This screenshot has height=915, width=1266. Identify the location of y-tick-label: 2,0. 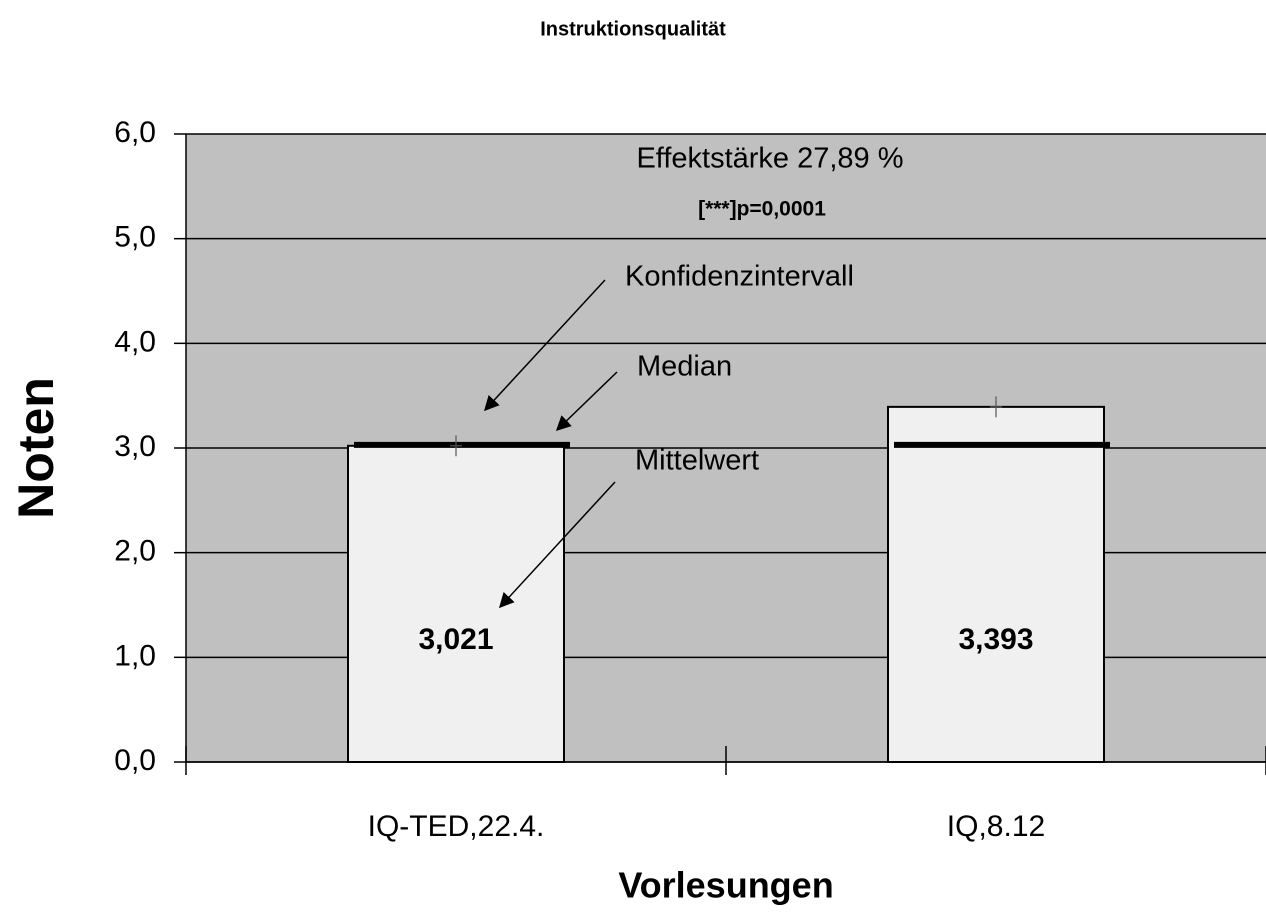
(135, 551).